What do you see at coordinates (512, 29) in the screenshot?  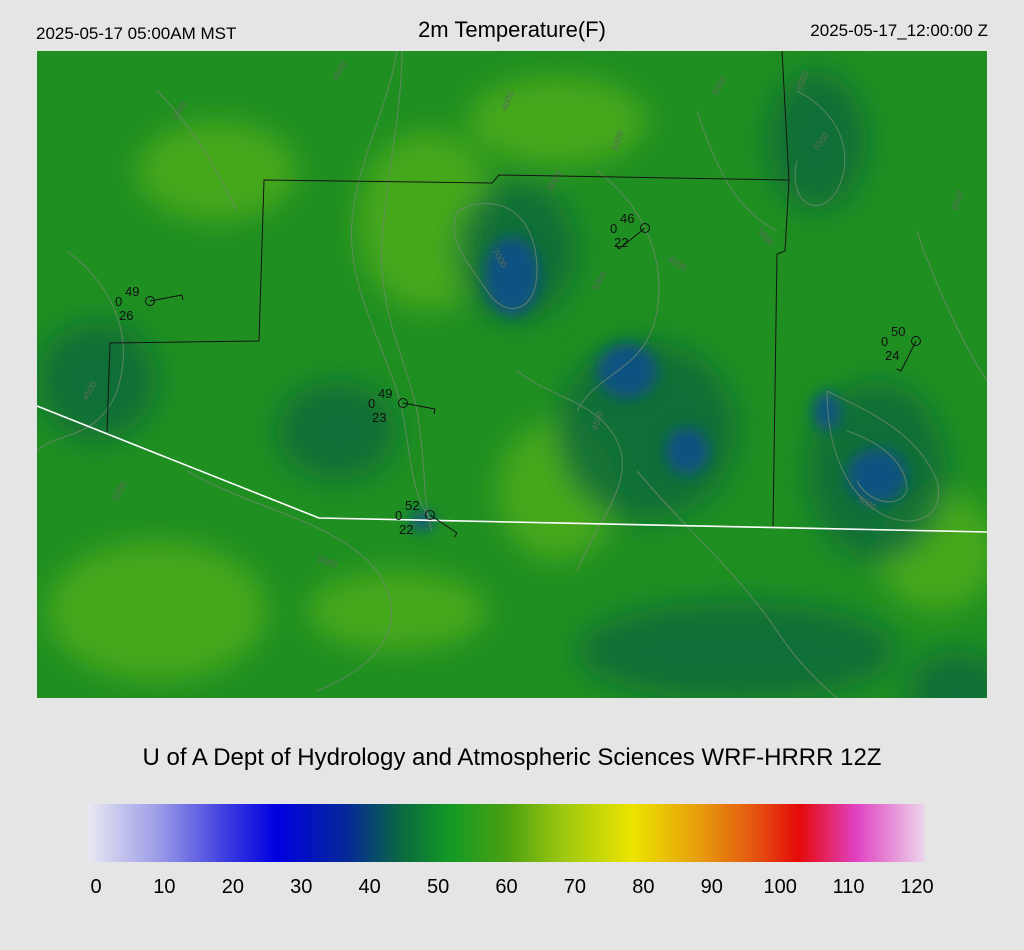 I see `map-title: 2m Temperature(F)` at bounding box center [512, 29].